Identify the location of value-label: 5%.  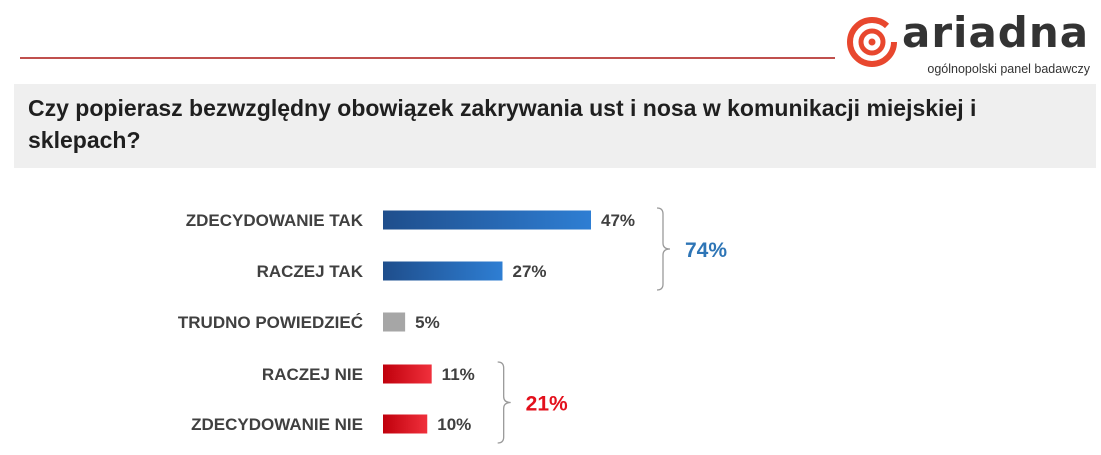
(427, 322).